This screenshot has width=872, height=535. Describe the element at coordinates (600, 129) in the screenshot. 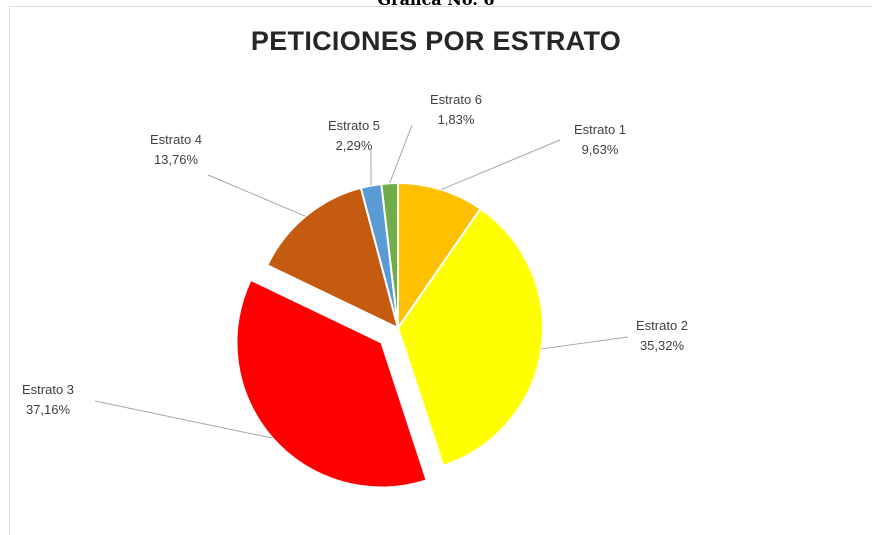

I see `slice-category-label: Estrato 1` at that location.